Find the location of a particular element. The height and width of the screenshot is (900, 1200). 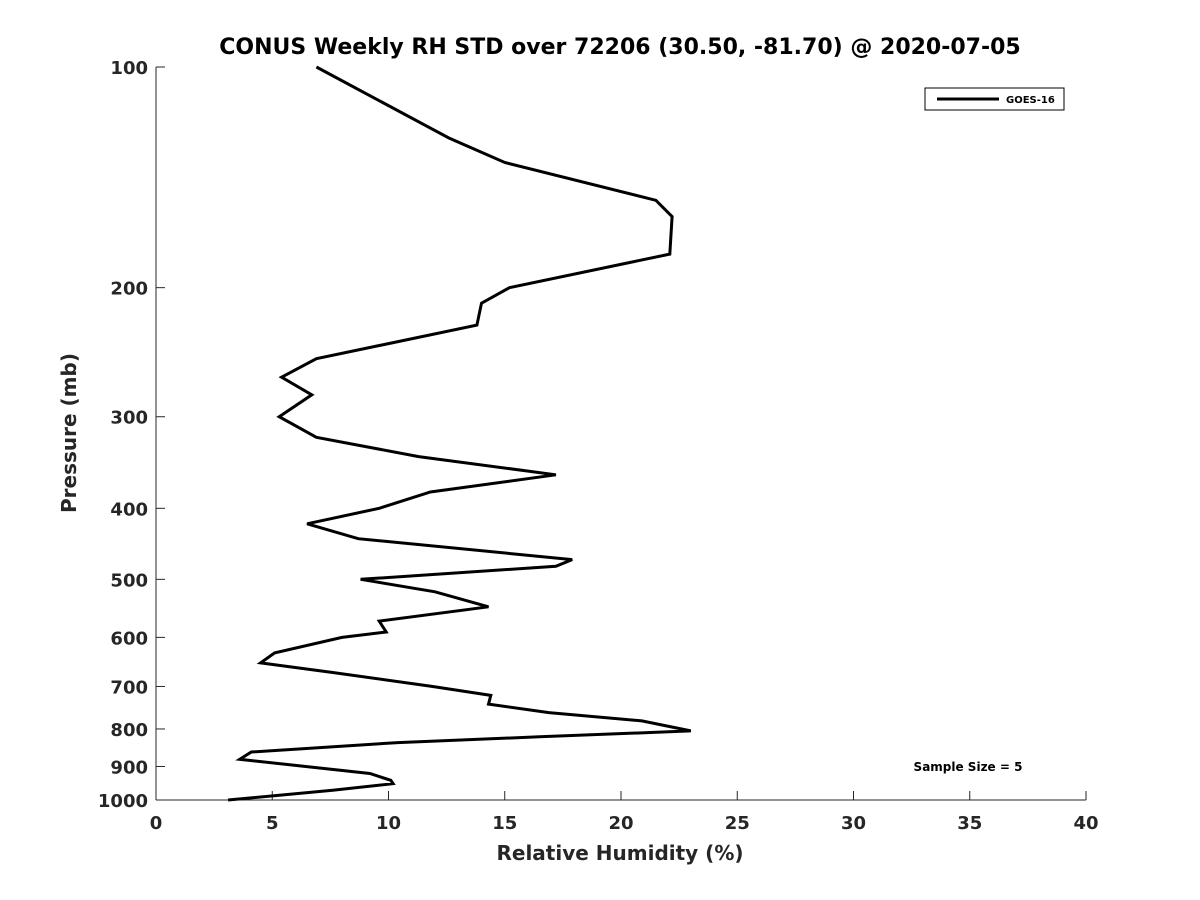

y-axis-ticks: 100 200 300 400 500 600 700 800 900 1000 is located at coordinates (131, 435).